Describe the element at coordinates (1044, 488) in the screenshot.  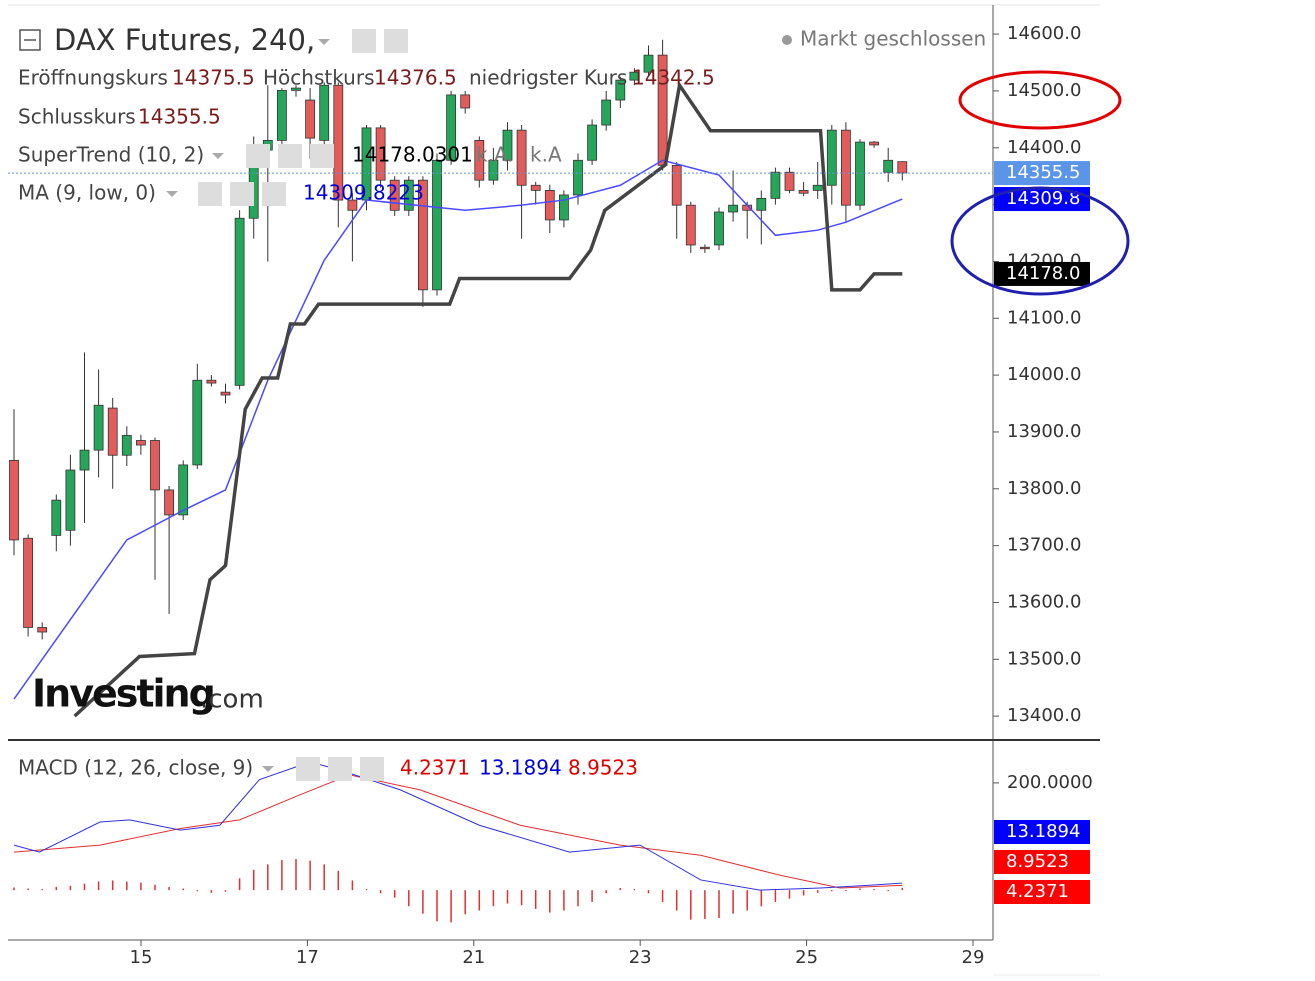
I see `y-tick-label: 13800.0` at that location.